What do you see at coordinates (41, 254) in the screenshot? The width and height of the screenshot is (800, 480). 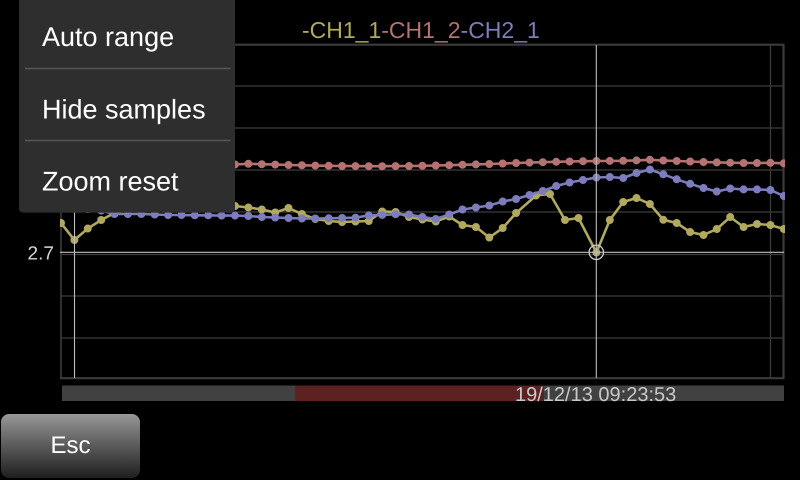 I see `svg-text: 2.7` at bounding box center [41, 254].